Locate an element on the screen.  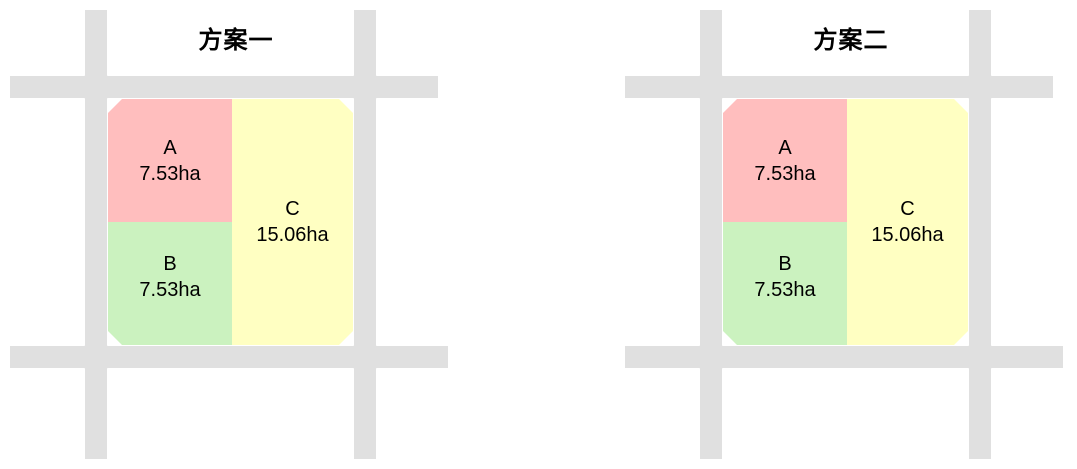
plan-2-title: 方案二 is located at coordinates (851, 40).